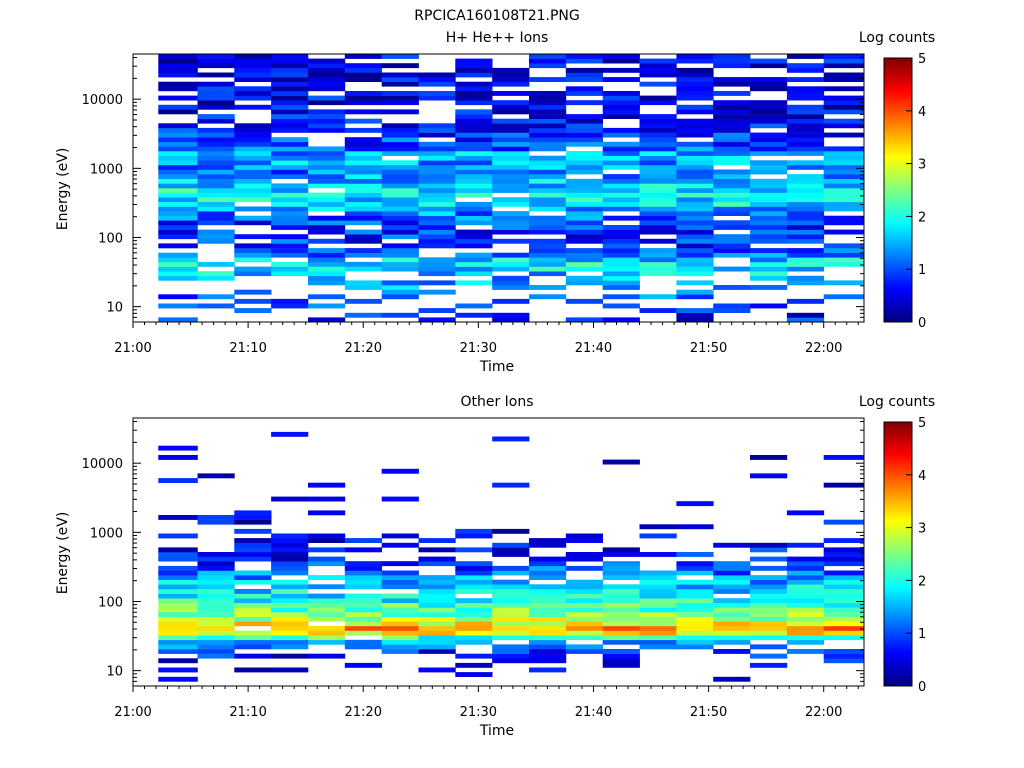 Image resolution: width=1024 pixels, height=768 pixels. What do you see at coordinates (916, 191) in the screenshot?
I see `colorbar-ticks: 0 1 2 3 4 5` at bounding box center [916, 191].